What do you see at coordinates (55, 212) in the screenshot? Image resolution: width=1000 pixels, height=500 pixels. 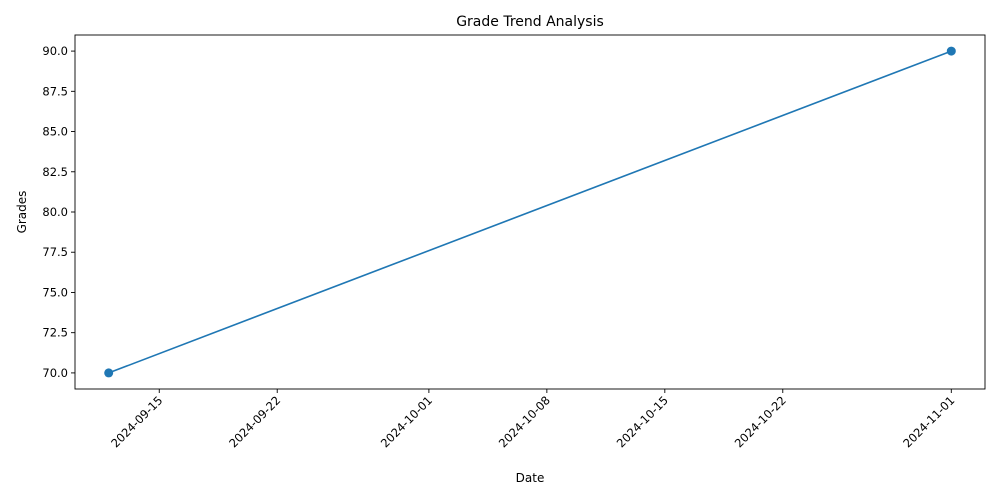 I see `y-tick-label: 80.0` at bounding box center [55, 212].